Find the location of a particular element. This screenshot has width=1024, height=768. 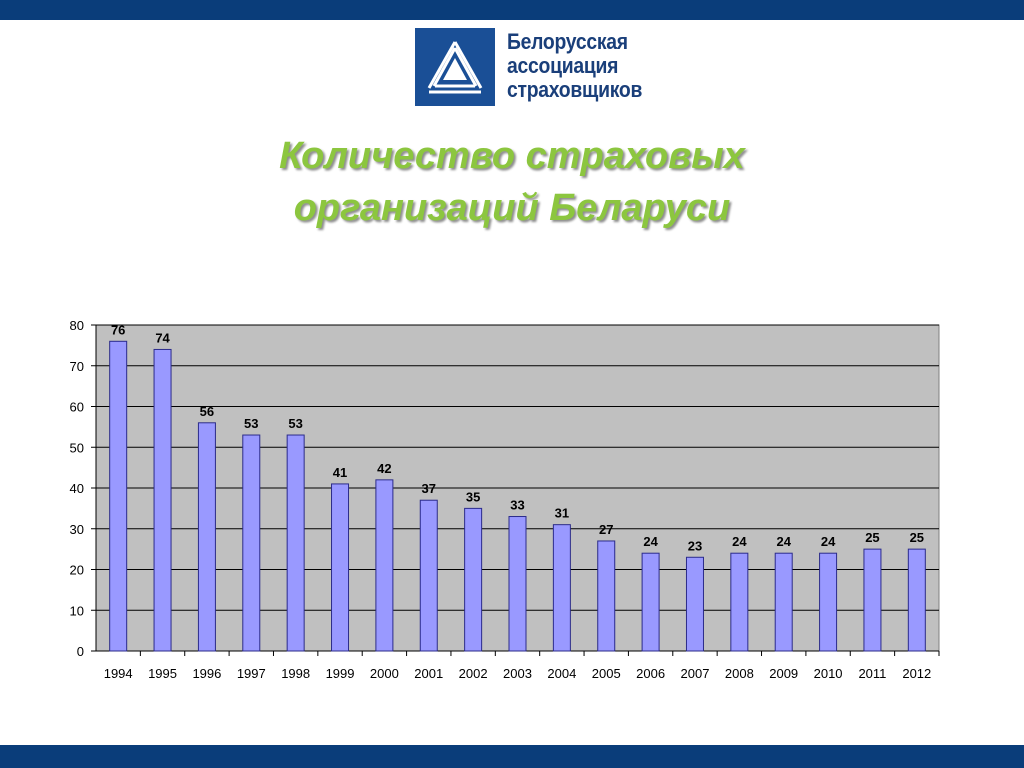

data-label: 35 is located at coordinates (473, 496).